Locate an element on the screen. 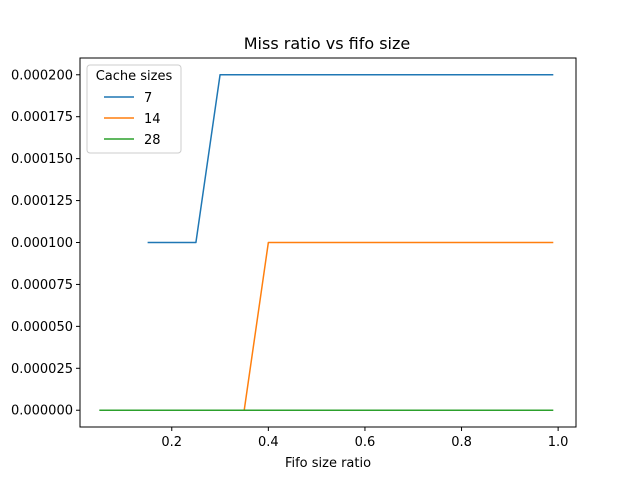  legend-label-28: 28 is located at coordinates (152, 140).